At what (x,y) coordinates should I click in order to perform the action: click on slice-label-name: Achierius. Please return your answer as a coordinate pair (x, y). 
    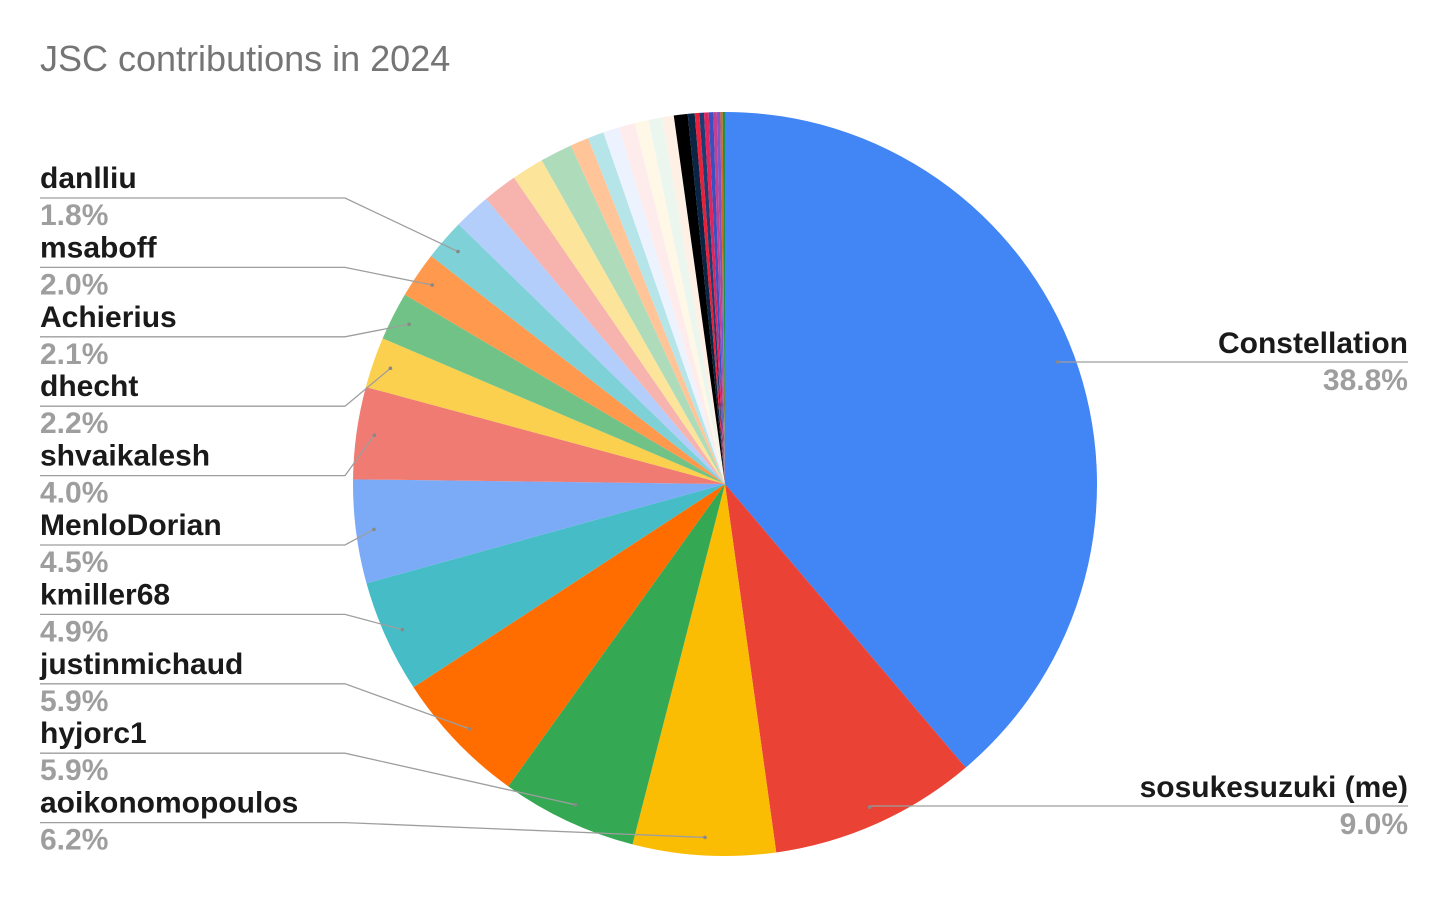
    Looking at the image, I should click on (108, 317).